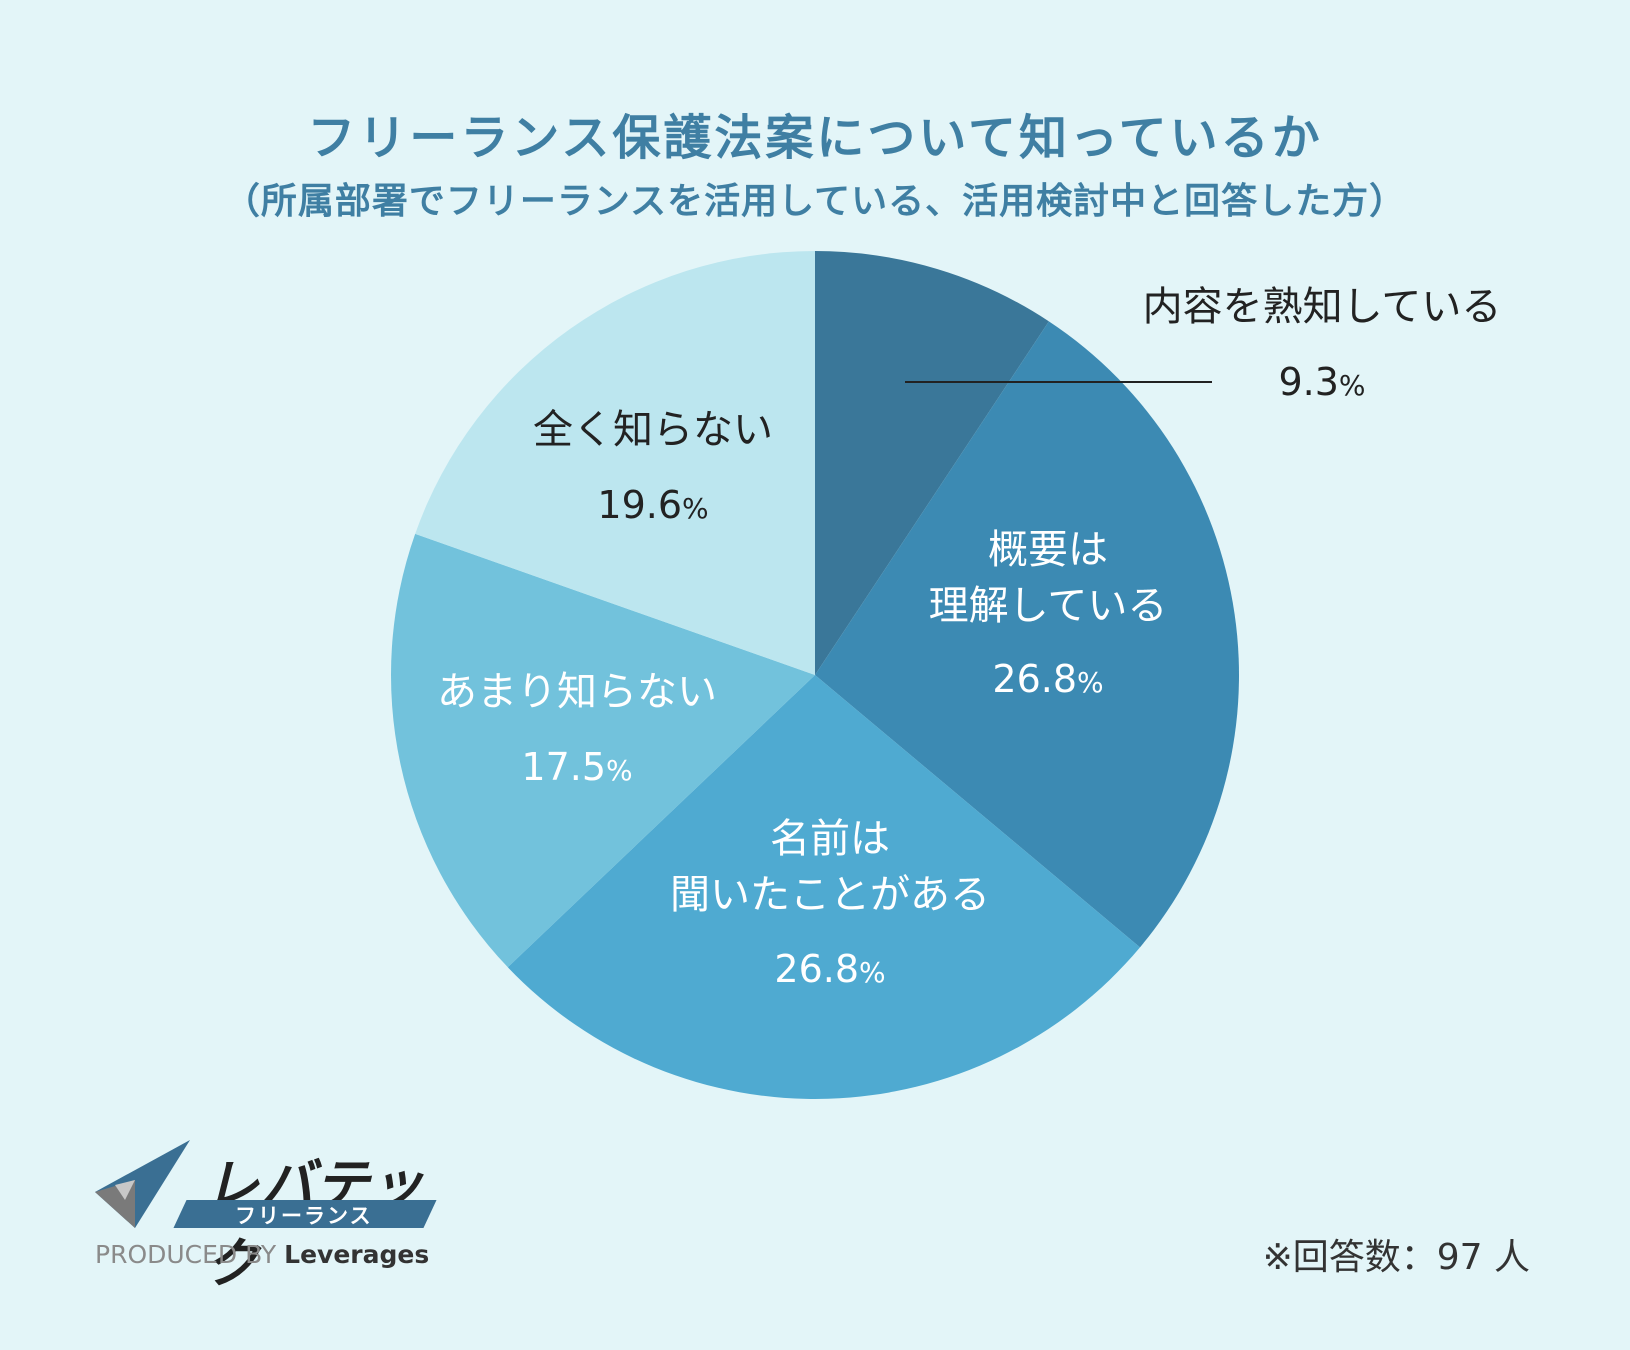 The width and height of the screenshot is (1630, 1350). Describe the element at coordinates (830, 839) in the screenshot. I see `slice-label: 名前は` at that location.